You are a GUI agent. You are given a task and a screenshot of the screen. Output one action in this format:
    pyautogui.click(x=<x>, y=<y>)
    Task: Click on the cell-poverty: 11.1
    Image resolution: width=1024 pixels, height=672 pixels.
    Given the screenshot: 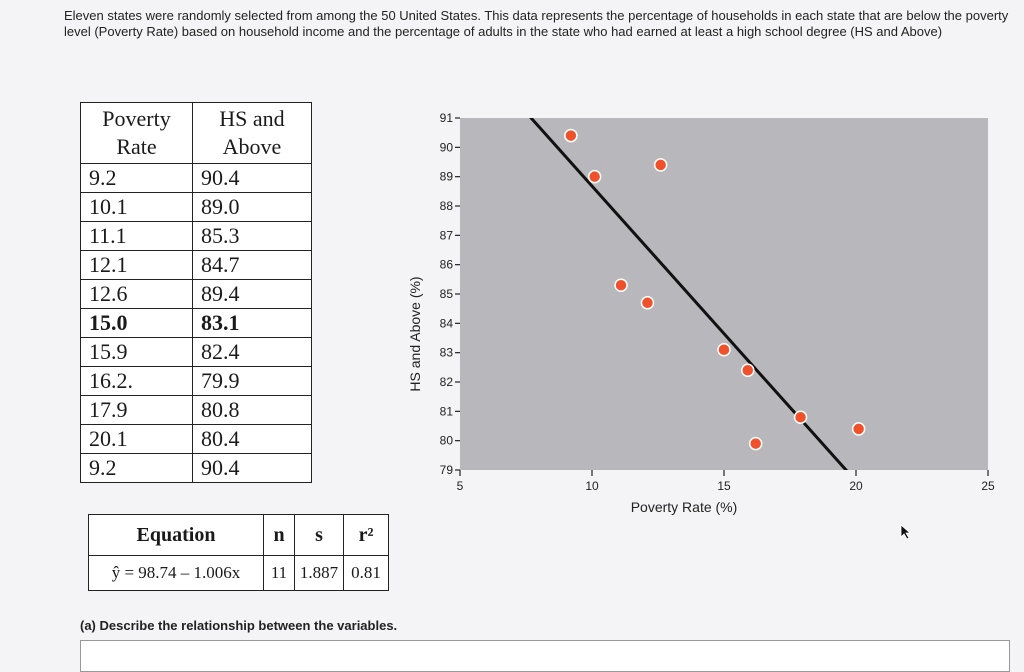 What is the action you would take?
    pyautogui.click(x=136, y=236)
    